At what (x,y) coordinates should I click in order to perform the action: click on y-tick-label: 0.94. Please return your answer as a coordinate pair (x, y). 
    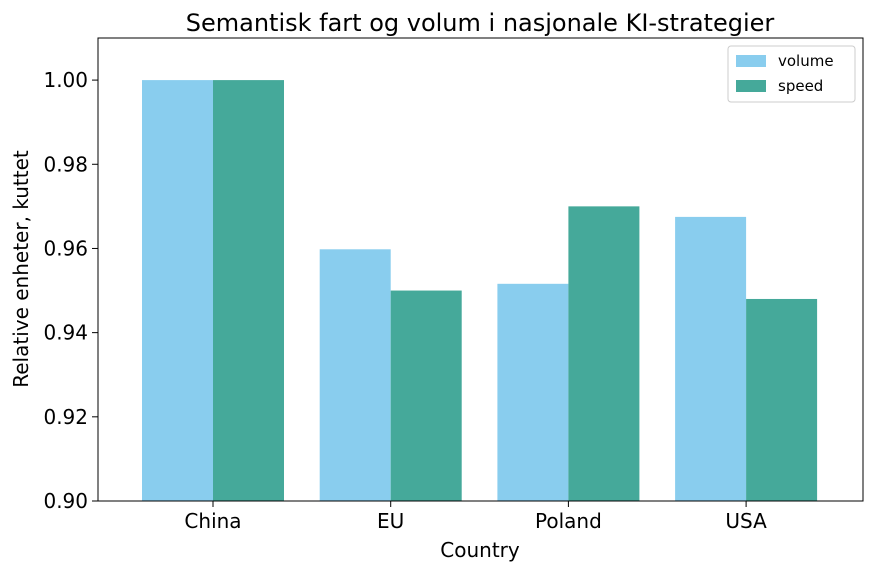
    Looking at the image, I should click on (65, 333).